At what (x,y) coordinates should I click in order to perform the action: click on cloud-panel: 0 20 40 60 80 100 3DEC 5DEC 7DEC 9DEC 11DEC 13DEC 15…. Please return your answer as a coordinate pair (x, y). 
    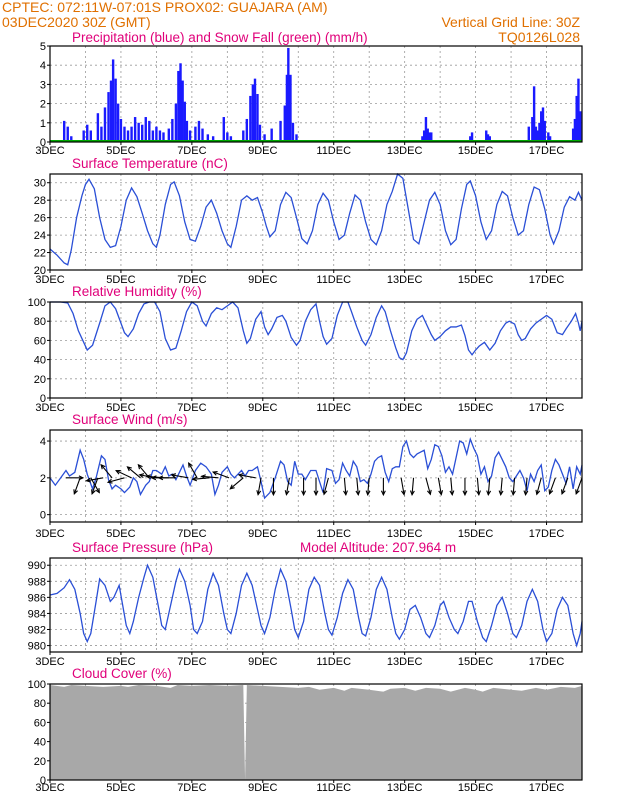
    Looking at the image, I should click on (305, 730).